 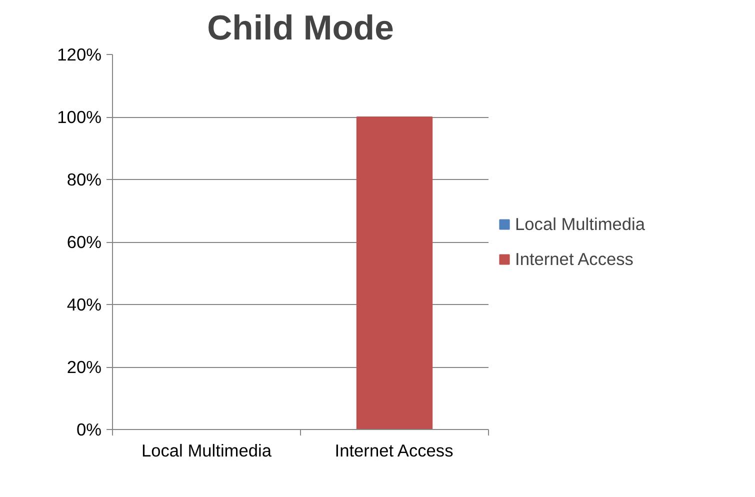 I want to click on y-tick-label: 0%, so click(x=89, y=430).